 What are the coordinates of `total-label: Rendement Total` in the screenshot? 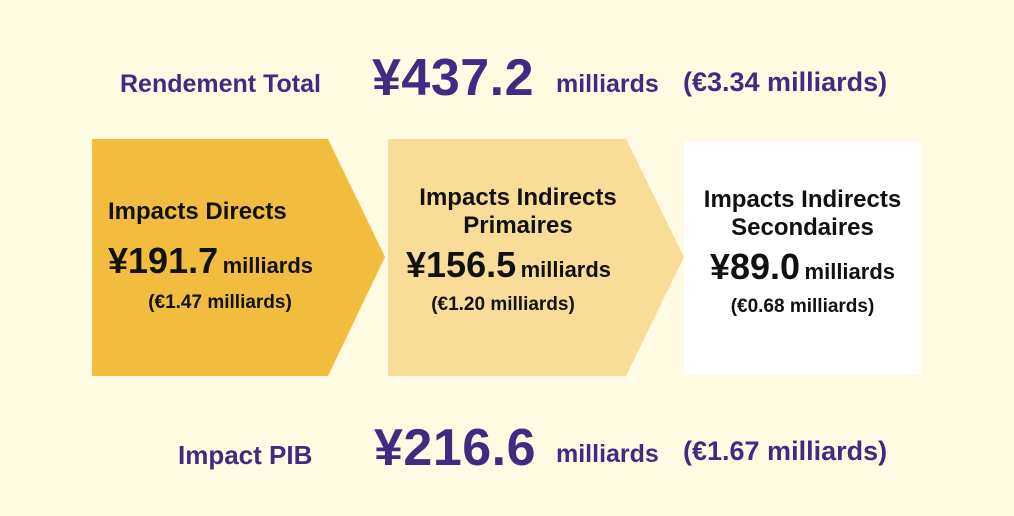 It's located at (220, 84).